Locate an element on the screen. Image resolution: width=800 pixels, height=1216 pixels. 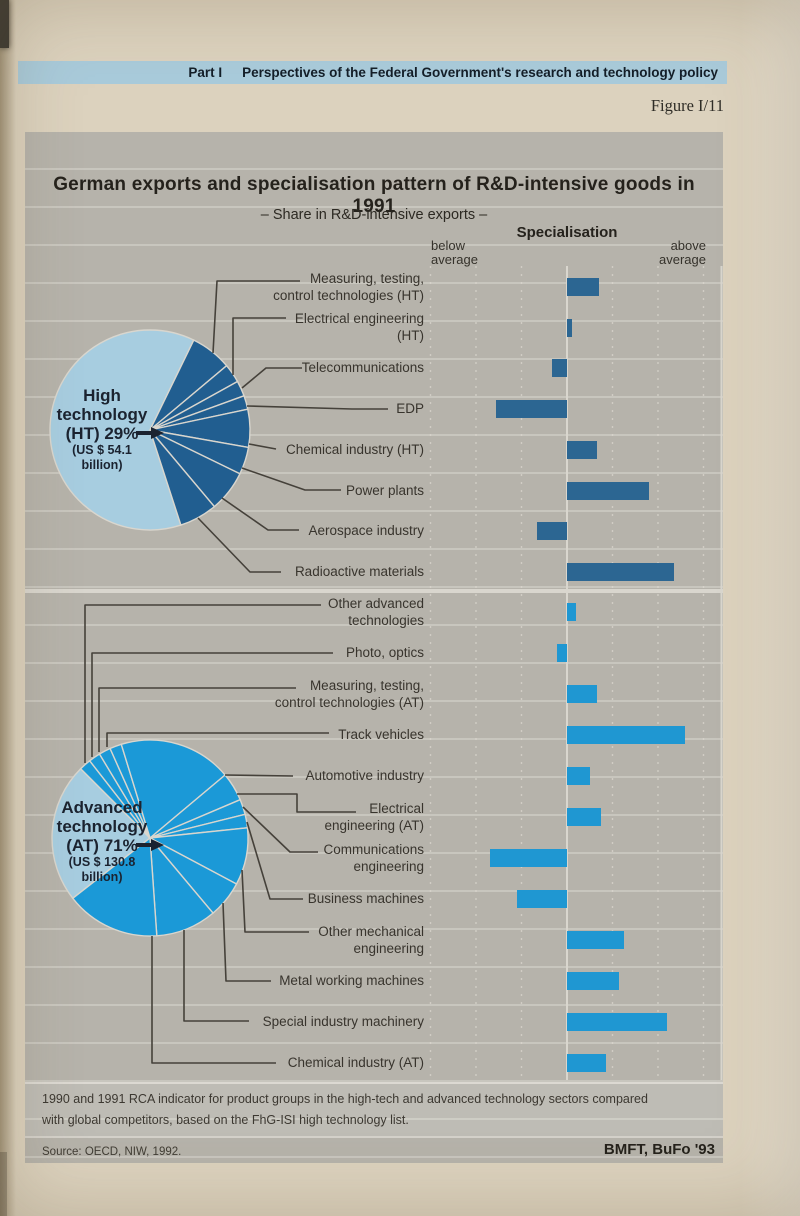
bar-row-label: Automotive industry is located at coordinates (364, 775).